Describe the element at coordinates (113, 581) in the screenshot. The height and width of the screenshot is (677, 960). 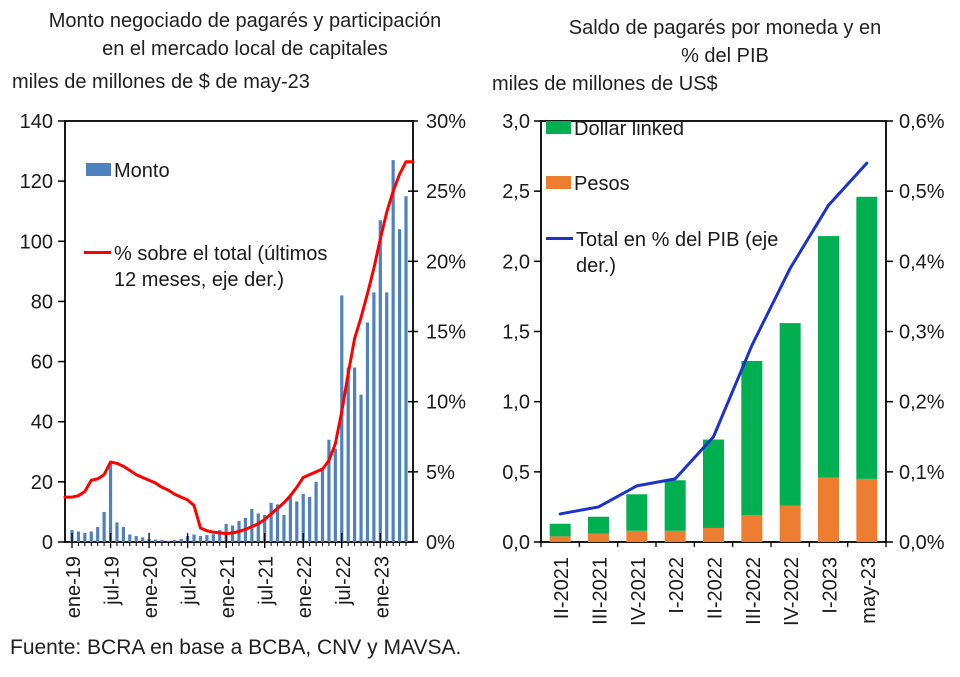
I see `x-axis-tick-label: jul-19` at that location.